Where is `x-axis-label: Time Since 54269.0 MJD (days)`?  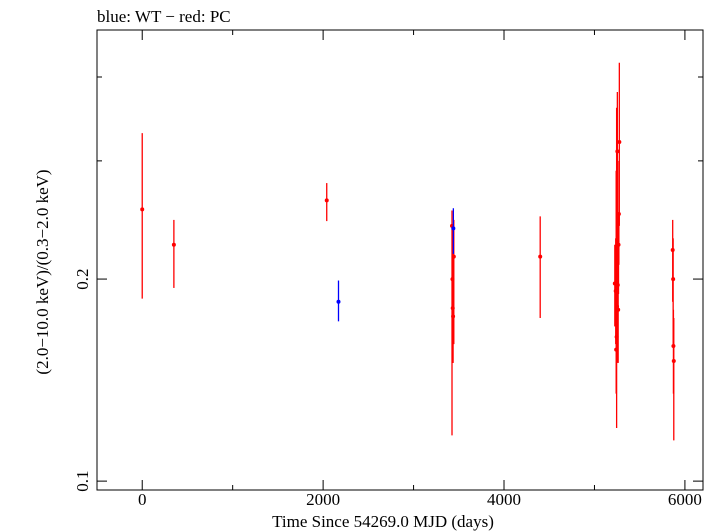 x-axis-label: Time Since 54269.0 MJD (days) is located at coordinates (383, 521).